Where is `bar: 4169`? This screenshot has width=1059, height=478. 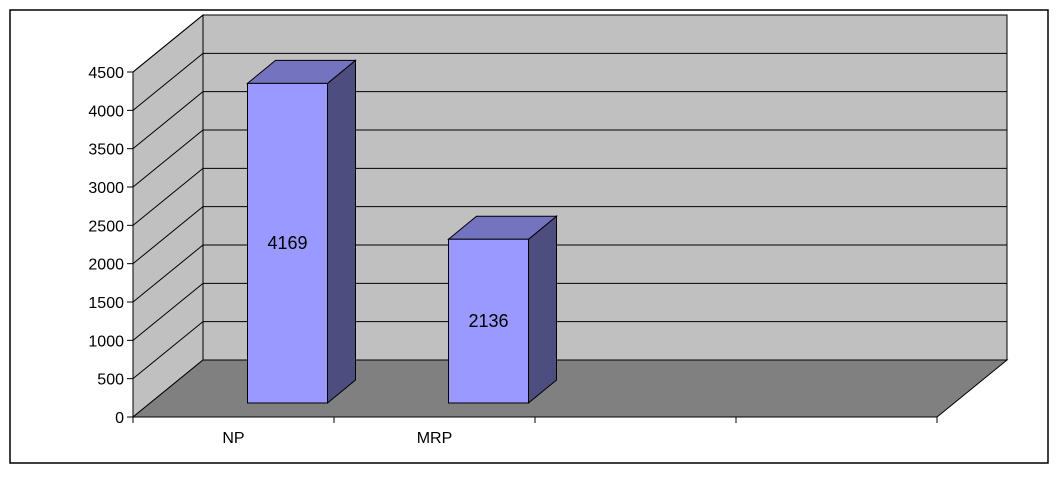
bar: 4169 is located at coordinates (301, 232).